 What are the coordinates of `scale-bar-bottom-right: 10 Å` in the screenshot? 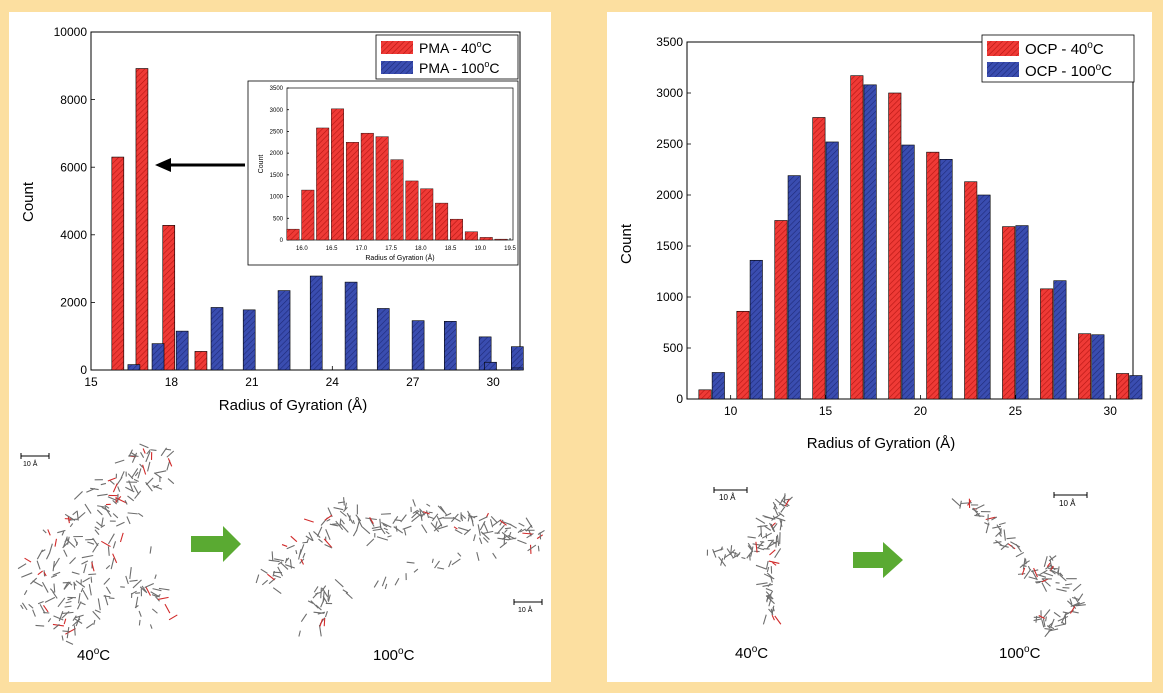 It's located at (528, 606).